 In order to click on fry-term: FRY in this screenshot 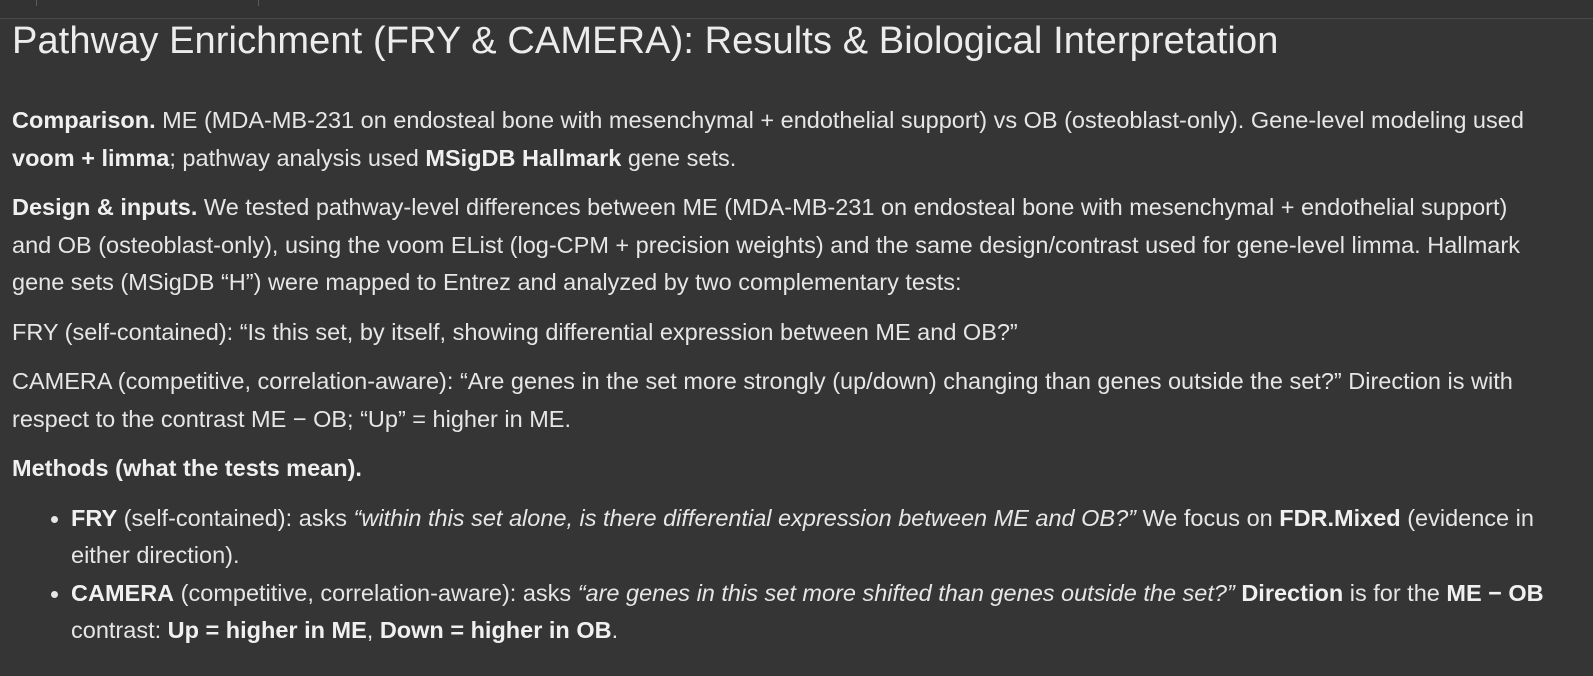, I will do `click(94, 517)`.